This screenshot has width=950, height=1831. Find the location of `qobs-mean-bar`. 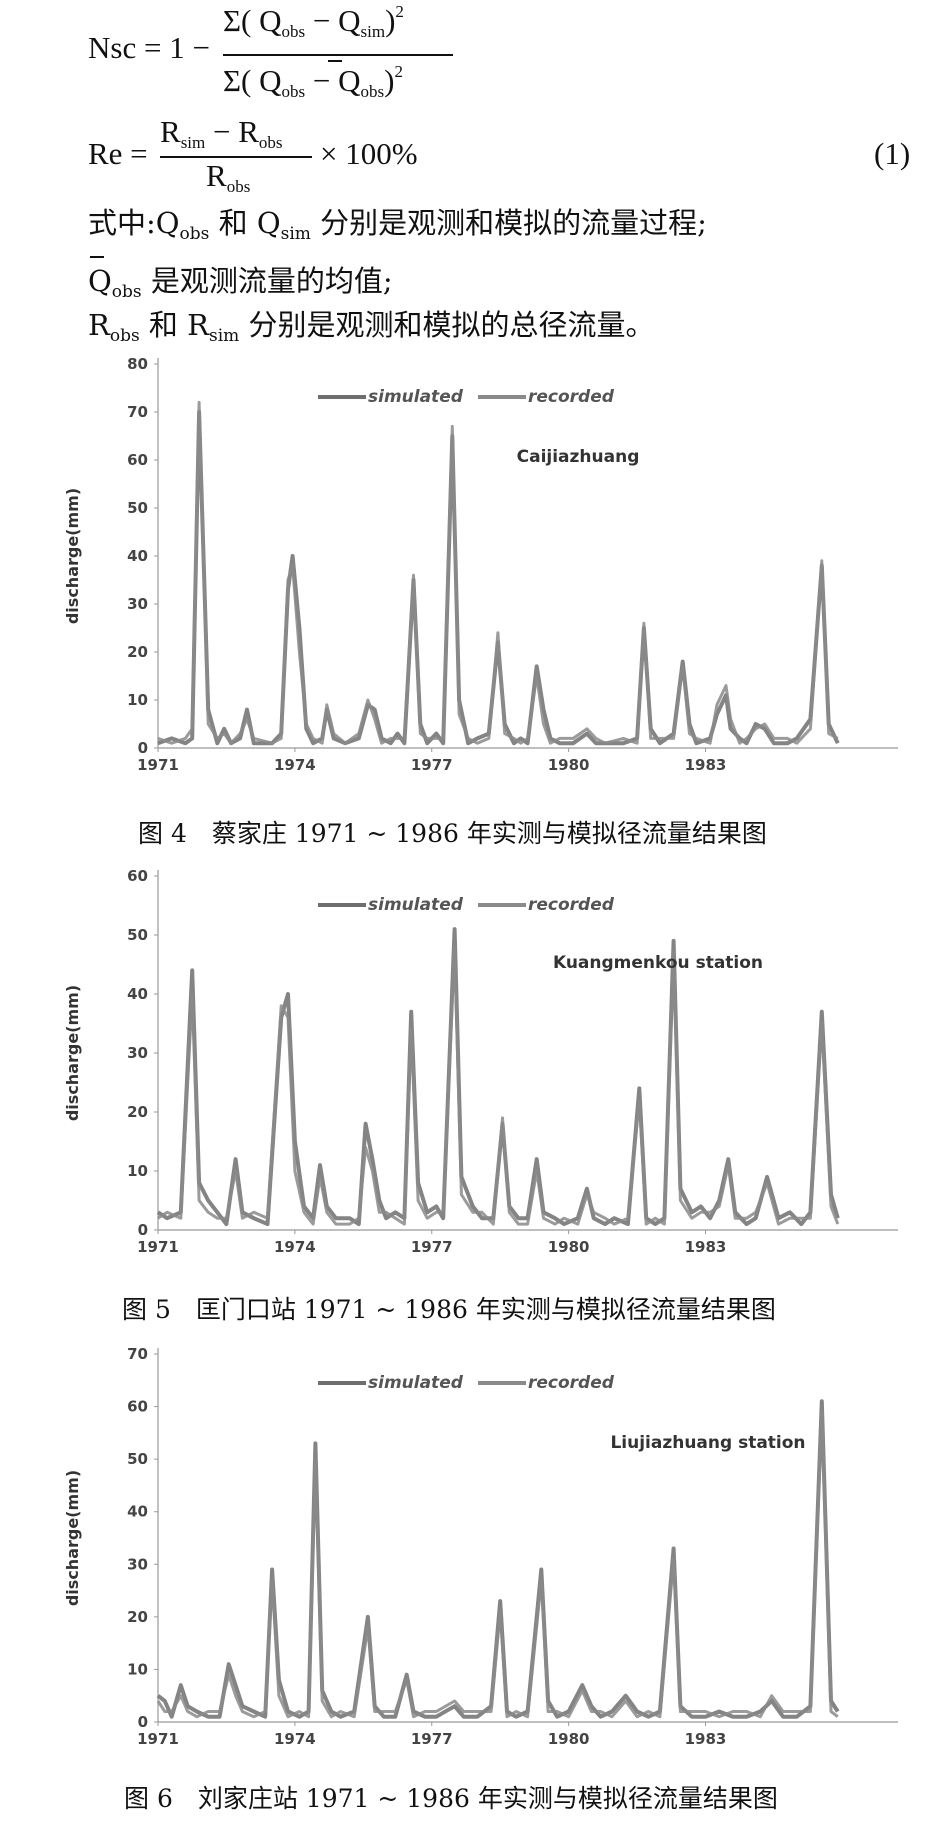

qobs-mean-bar is located at coordinates (97, 257).